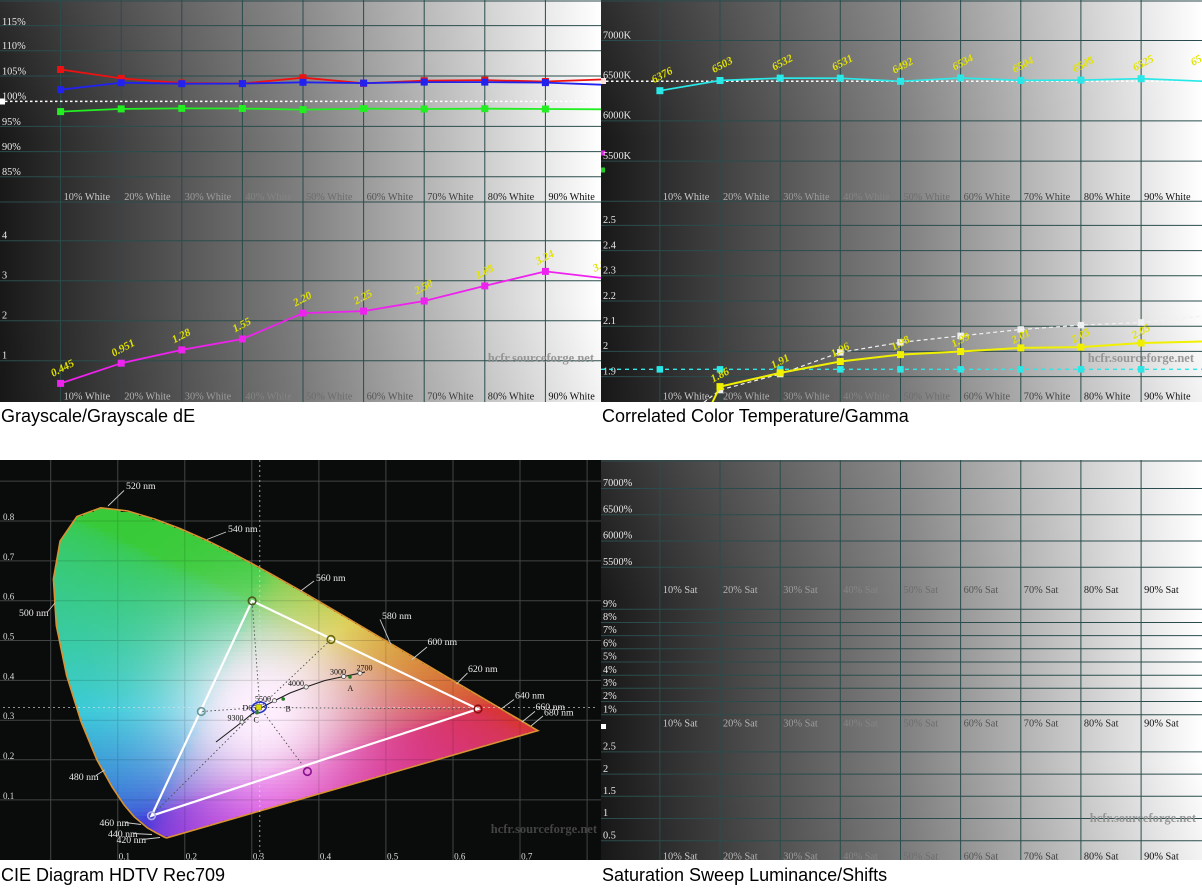  What do you see at coordinates (610, 617) in the screenshot?
I see `svg-text: 8%` at bounding box center [610, 617].